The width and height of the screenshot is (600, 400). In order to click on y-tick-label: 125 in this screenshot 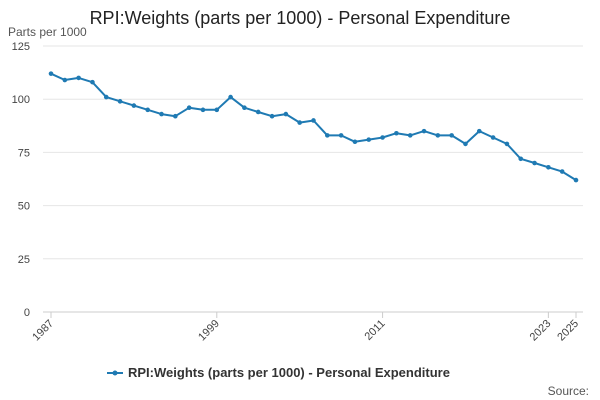, I will do `click(21, 47)`.